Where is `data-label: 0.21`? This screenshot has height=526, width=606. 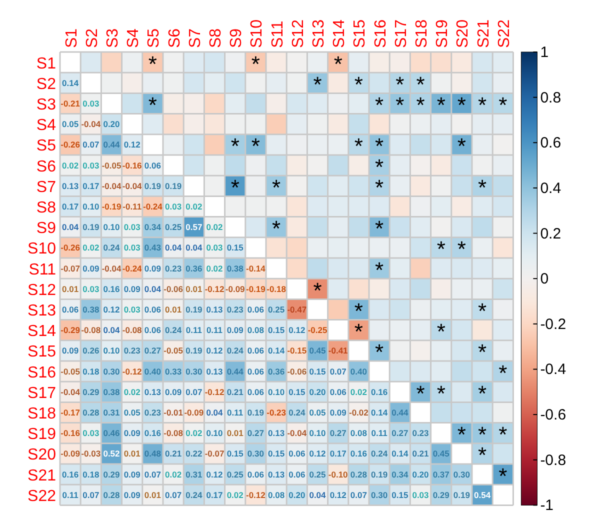 data-label: 0.21 is located at coordinates (235, 391).